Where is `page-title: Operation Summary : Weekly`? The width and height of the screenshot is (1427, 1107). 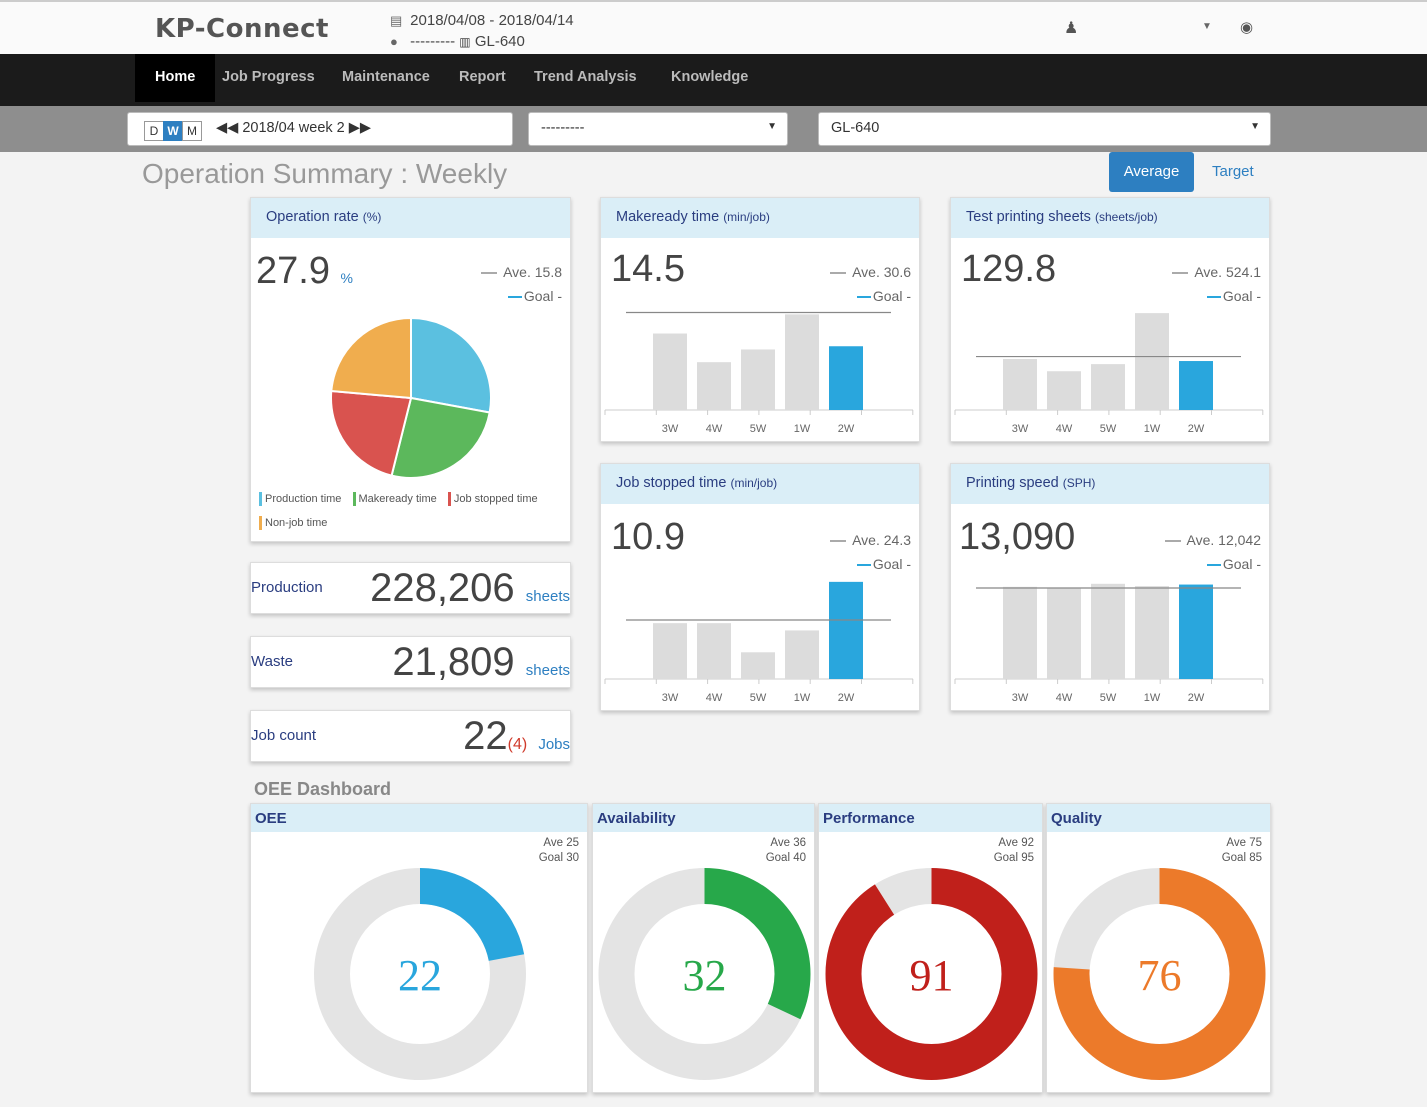
page-title: Operation Summary : Weekly is located at coordinates (325, 173).